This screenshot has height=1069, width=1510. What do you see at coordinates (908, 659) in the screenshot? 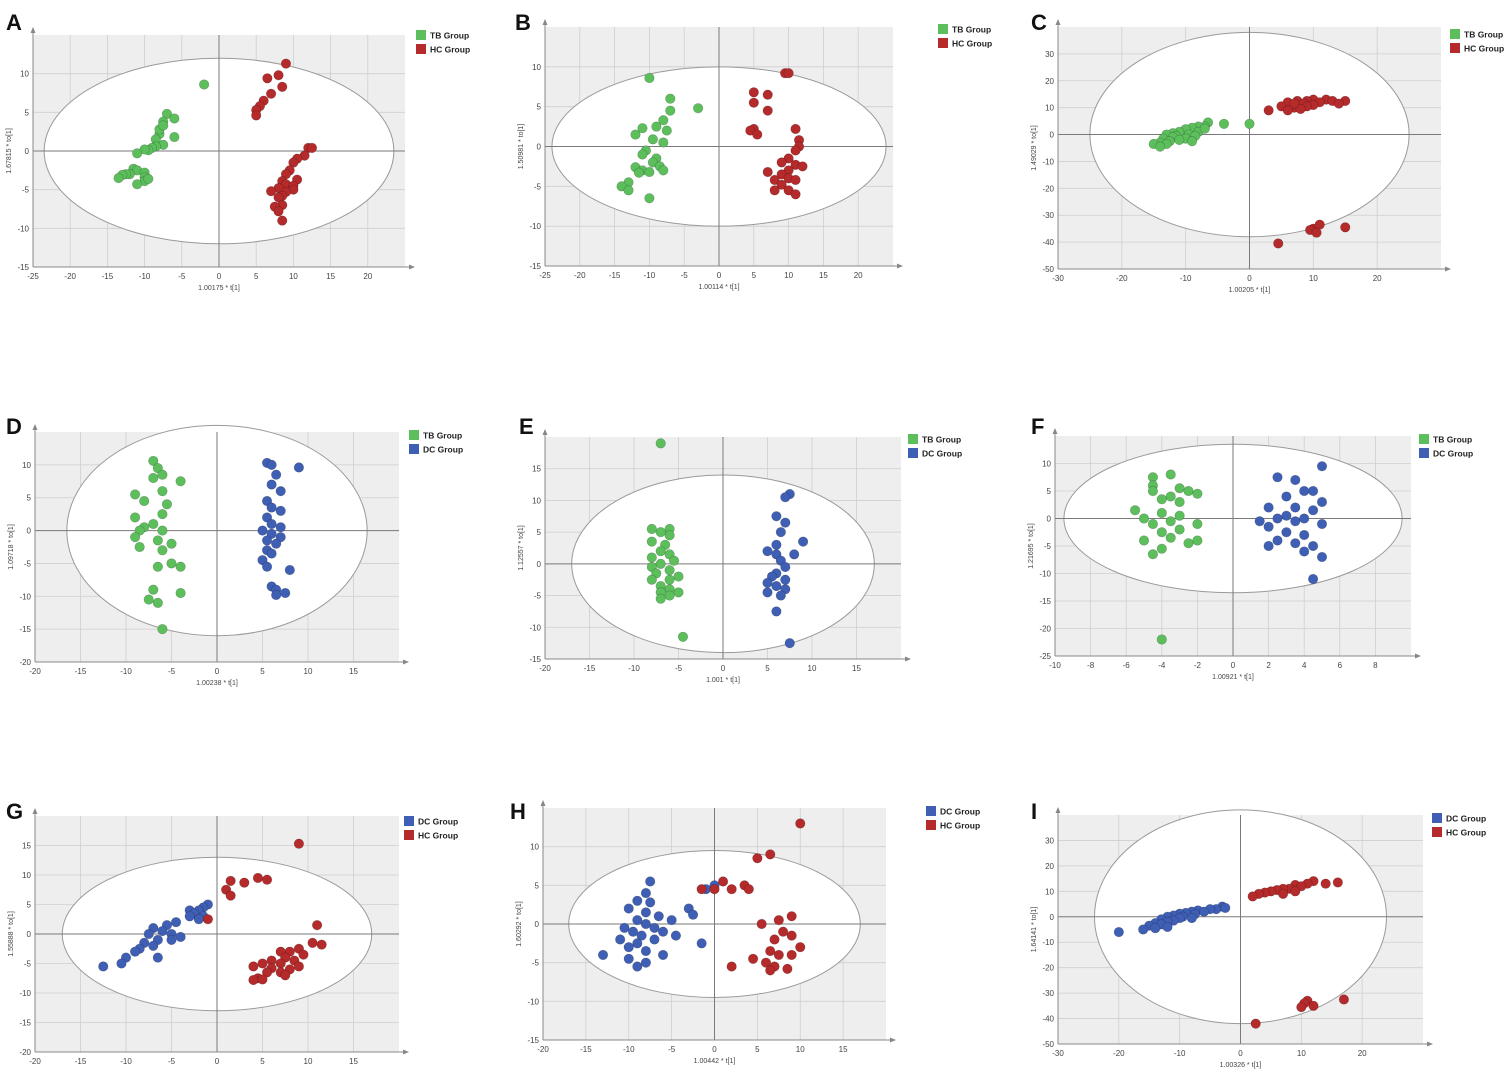
I see `x-axis-arrow` at bounding box center [908, 659].